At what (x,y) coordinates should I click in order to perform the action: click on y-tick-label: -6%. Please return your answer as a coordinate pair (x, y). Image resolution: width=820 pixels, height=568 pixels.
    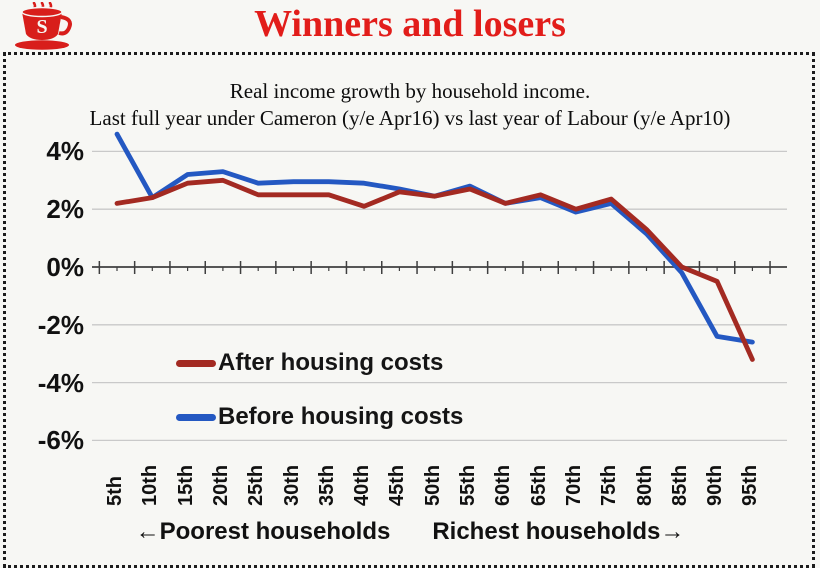
    Looking at the image, I should click on (60, 440).